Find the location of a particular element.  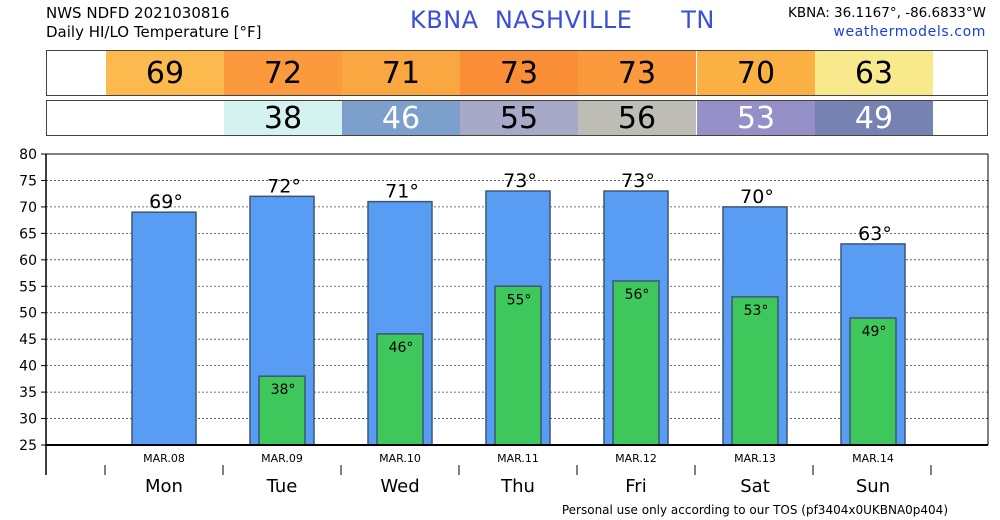

lo-bar-label-2: 46° is located at coordinates (401, 348).